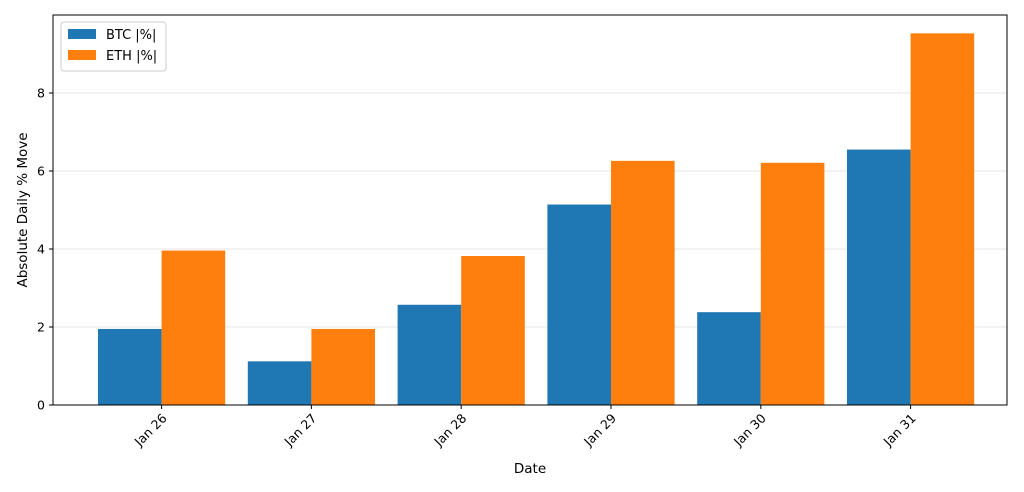 The height and width of the screenshot is (492, 1024). I want to click on legend-label: ETH |%|, so click(131, 56).